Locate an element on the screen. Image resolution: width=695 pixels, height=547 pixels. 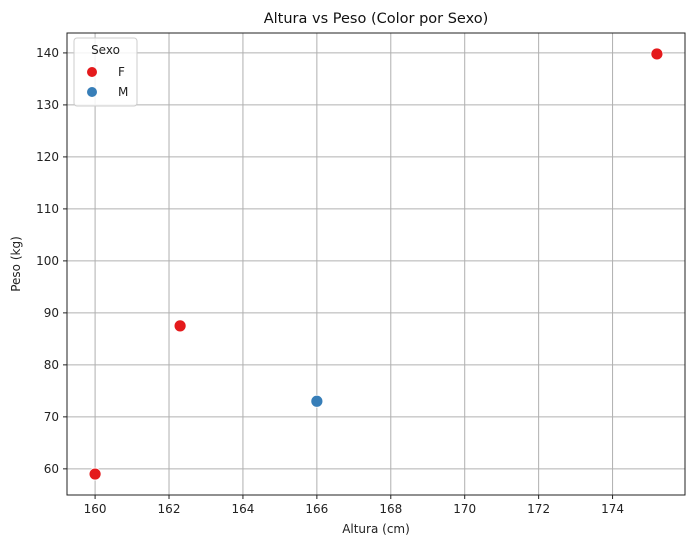
y-tick-label: 60 is located at coordinates (51, 469).